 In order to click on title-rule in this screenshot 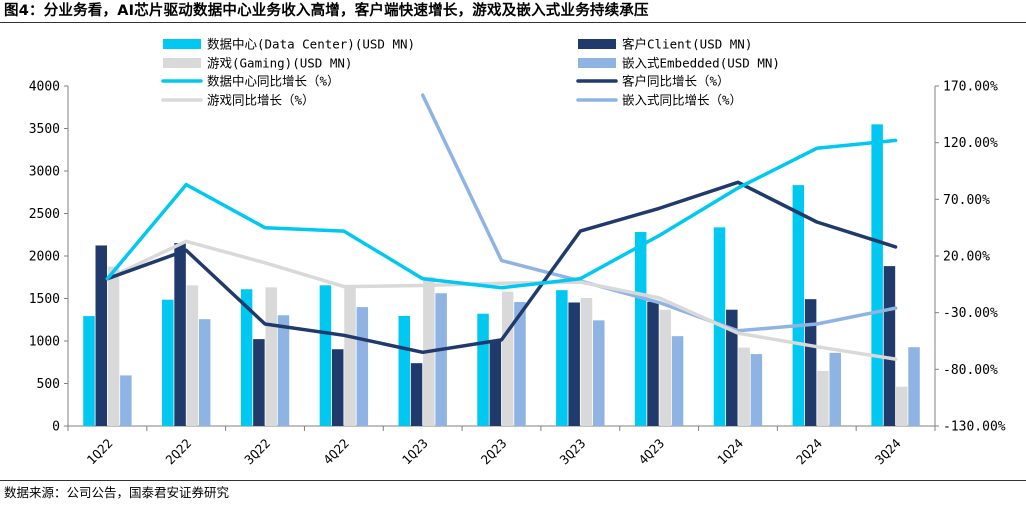, I will do `click(513, 22)`.